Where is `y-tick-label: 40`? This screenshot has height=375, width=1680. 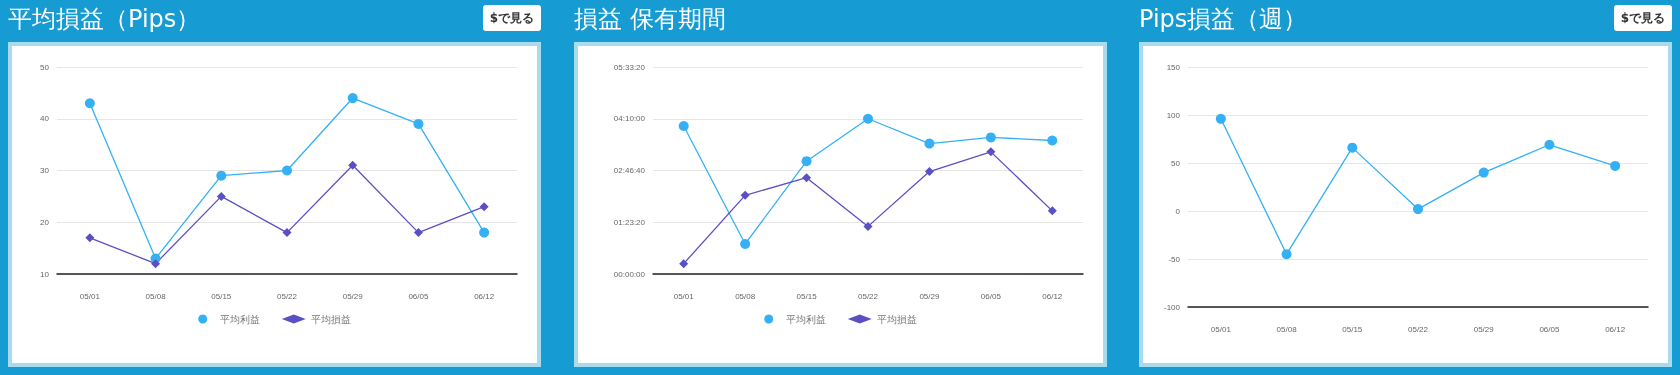 y-tick-label: 40 is located at coordinates (45, 119).